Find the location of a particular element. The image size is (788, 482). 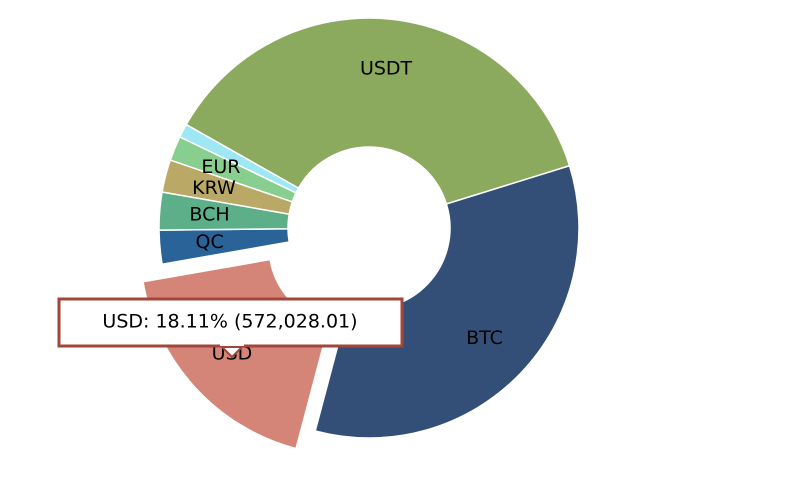

slice-label: BTC is located at coordinates (484, 338).